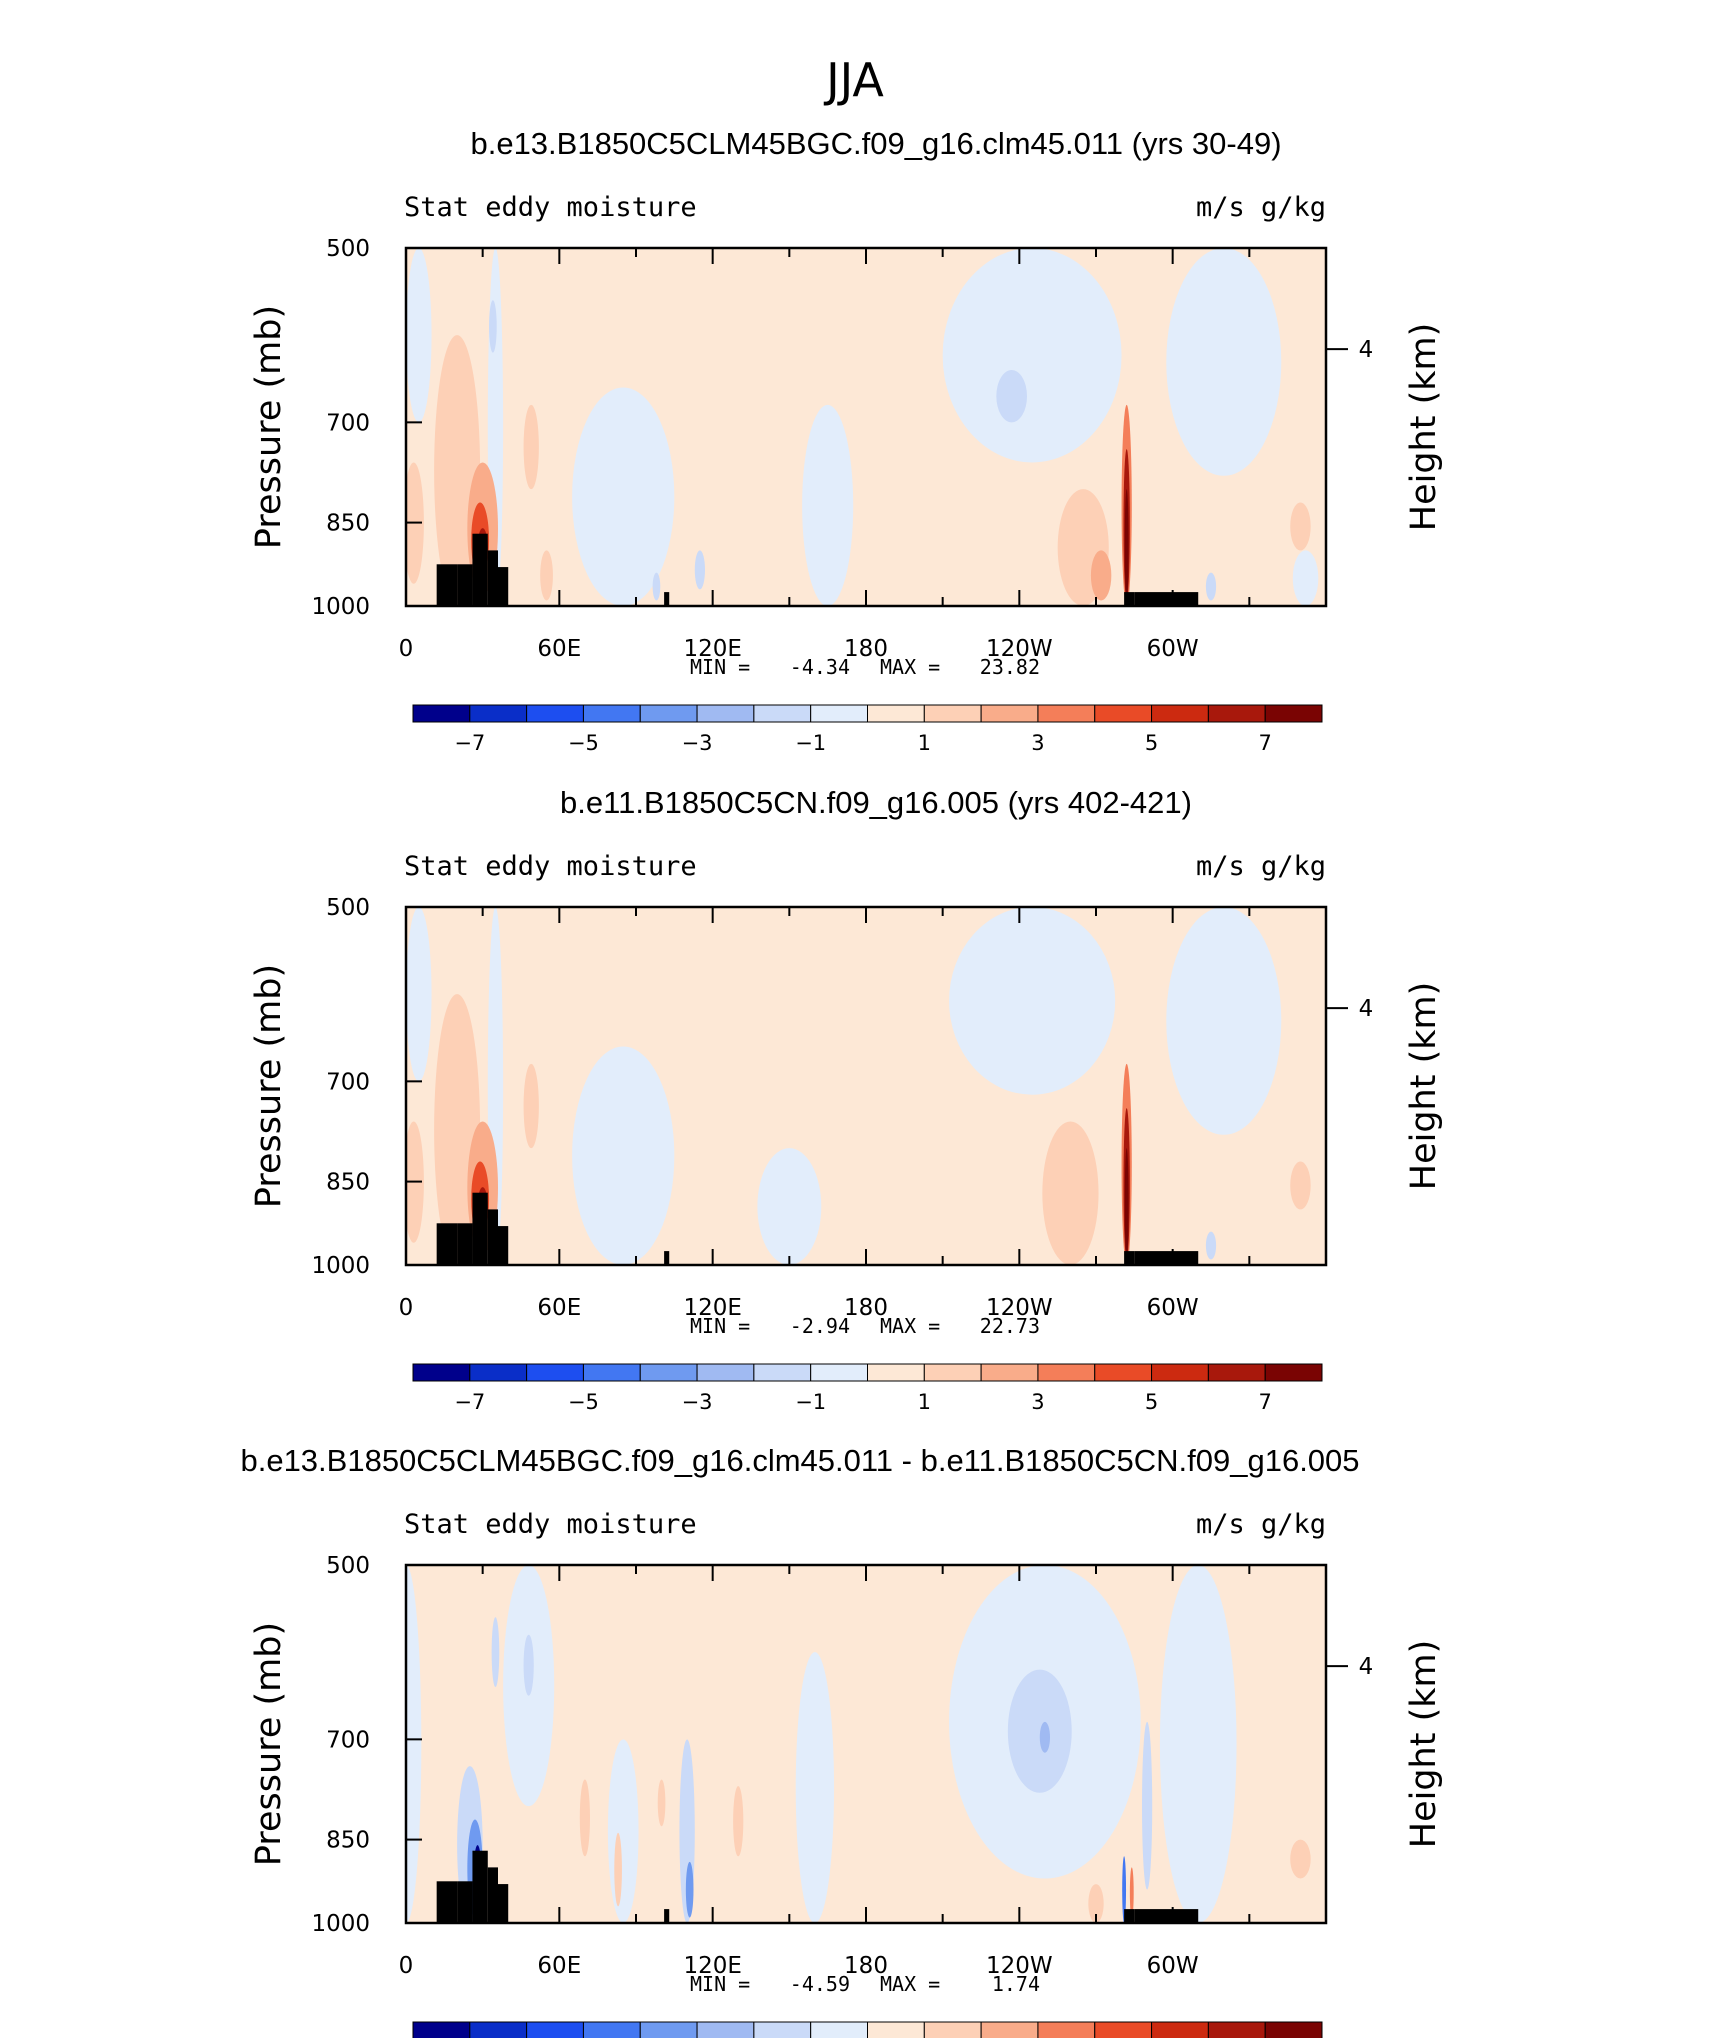  What do you see at coordinates (720, 1326) in the screenshot?
I see `min-label: MIN =` at bounding box center [720, 1326].